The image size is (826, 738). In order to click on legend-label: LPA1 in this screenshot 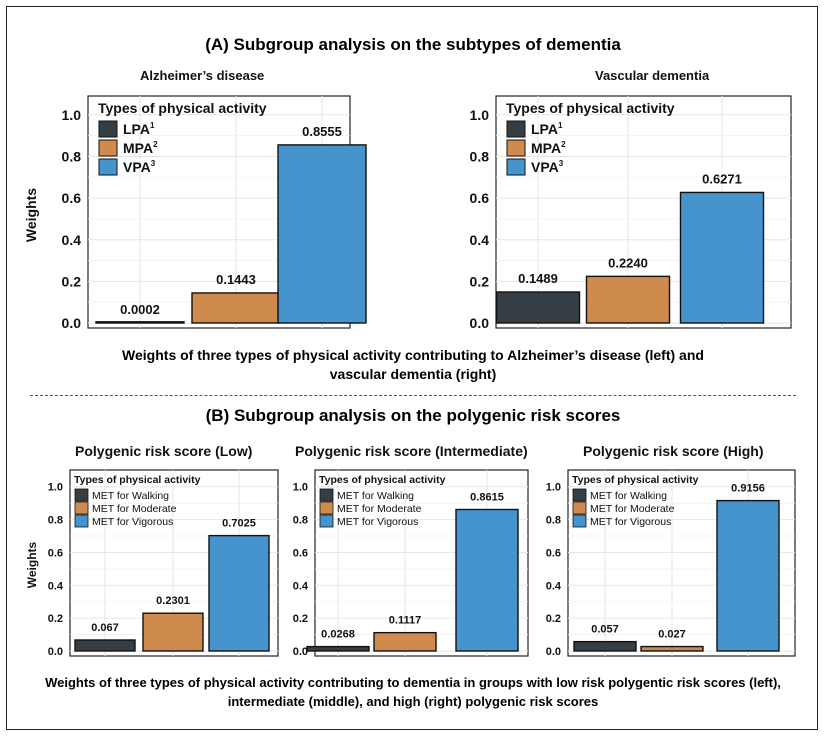, I will do `click(139, 129)`.